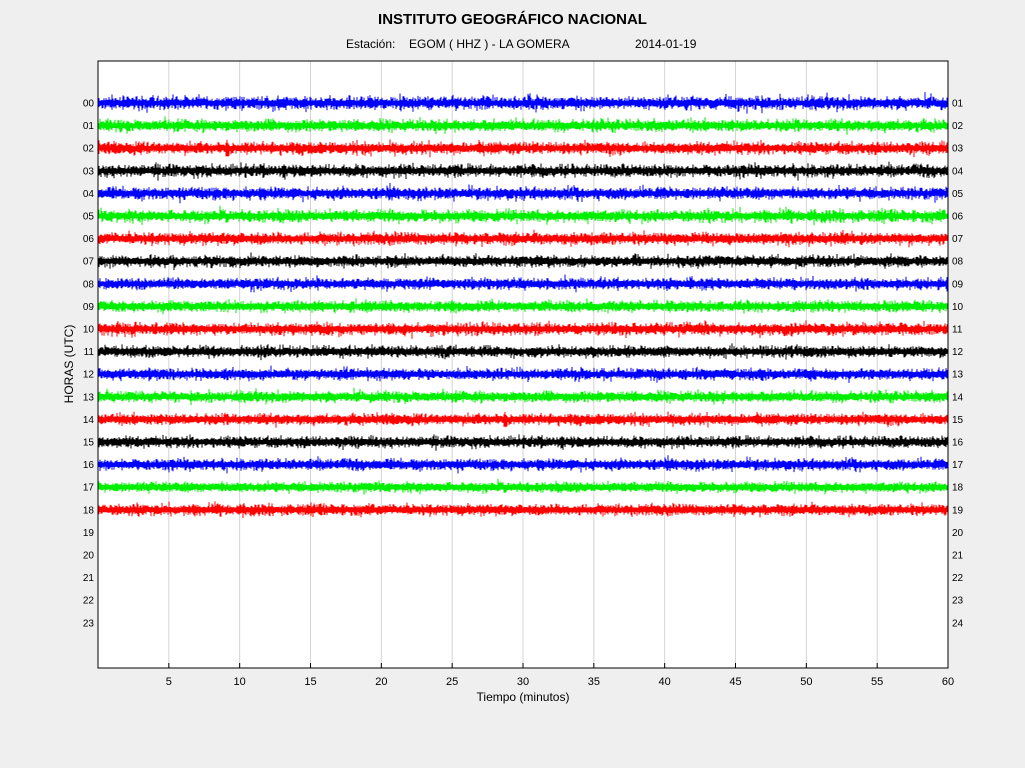  Describe the element at coordinates (452, 682) in the screenshot. I see `x-tick-label: 25` at that location.